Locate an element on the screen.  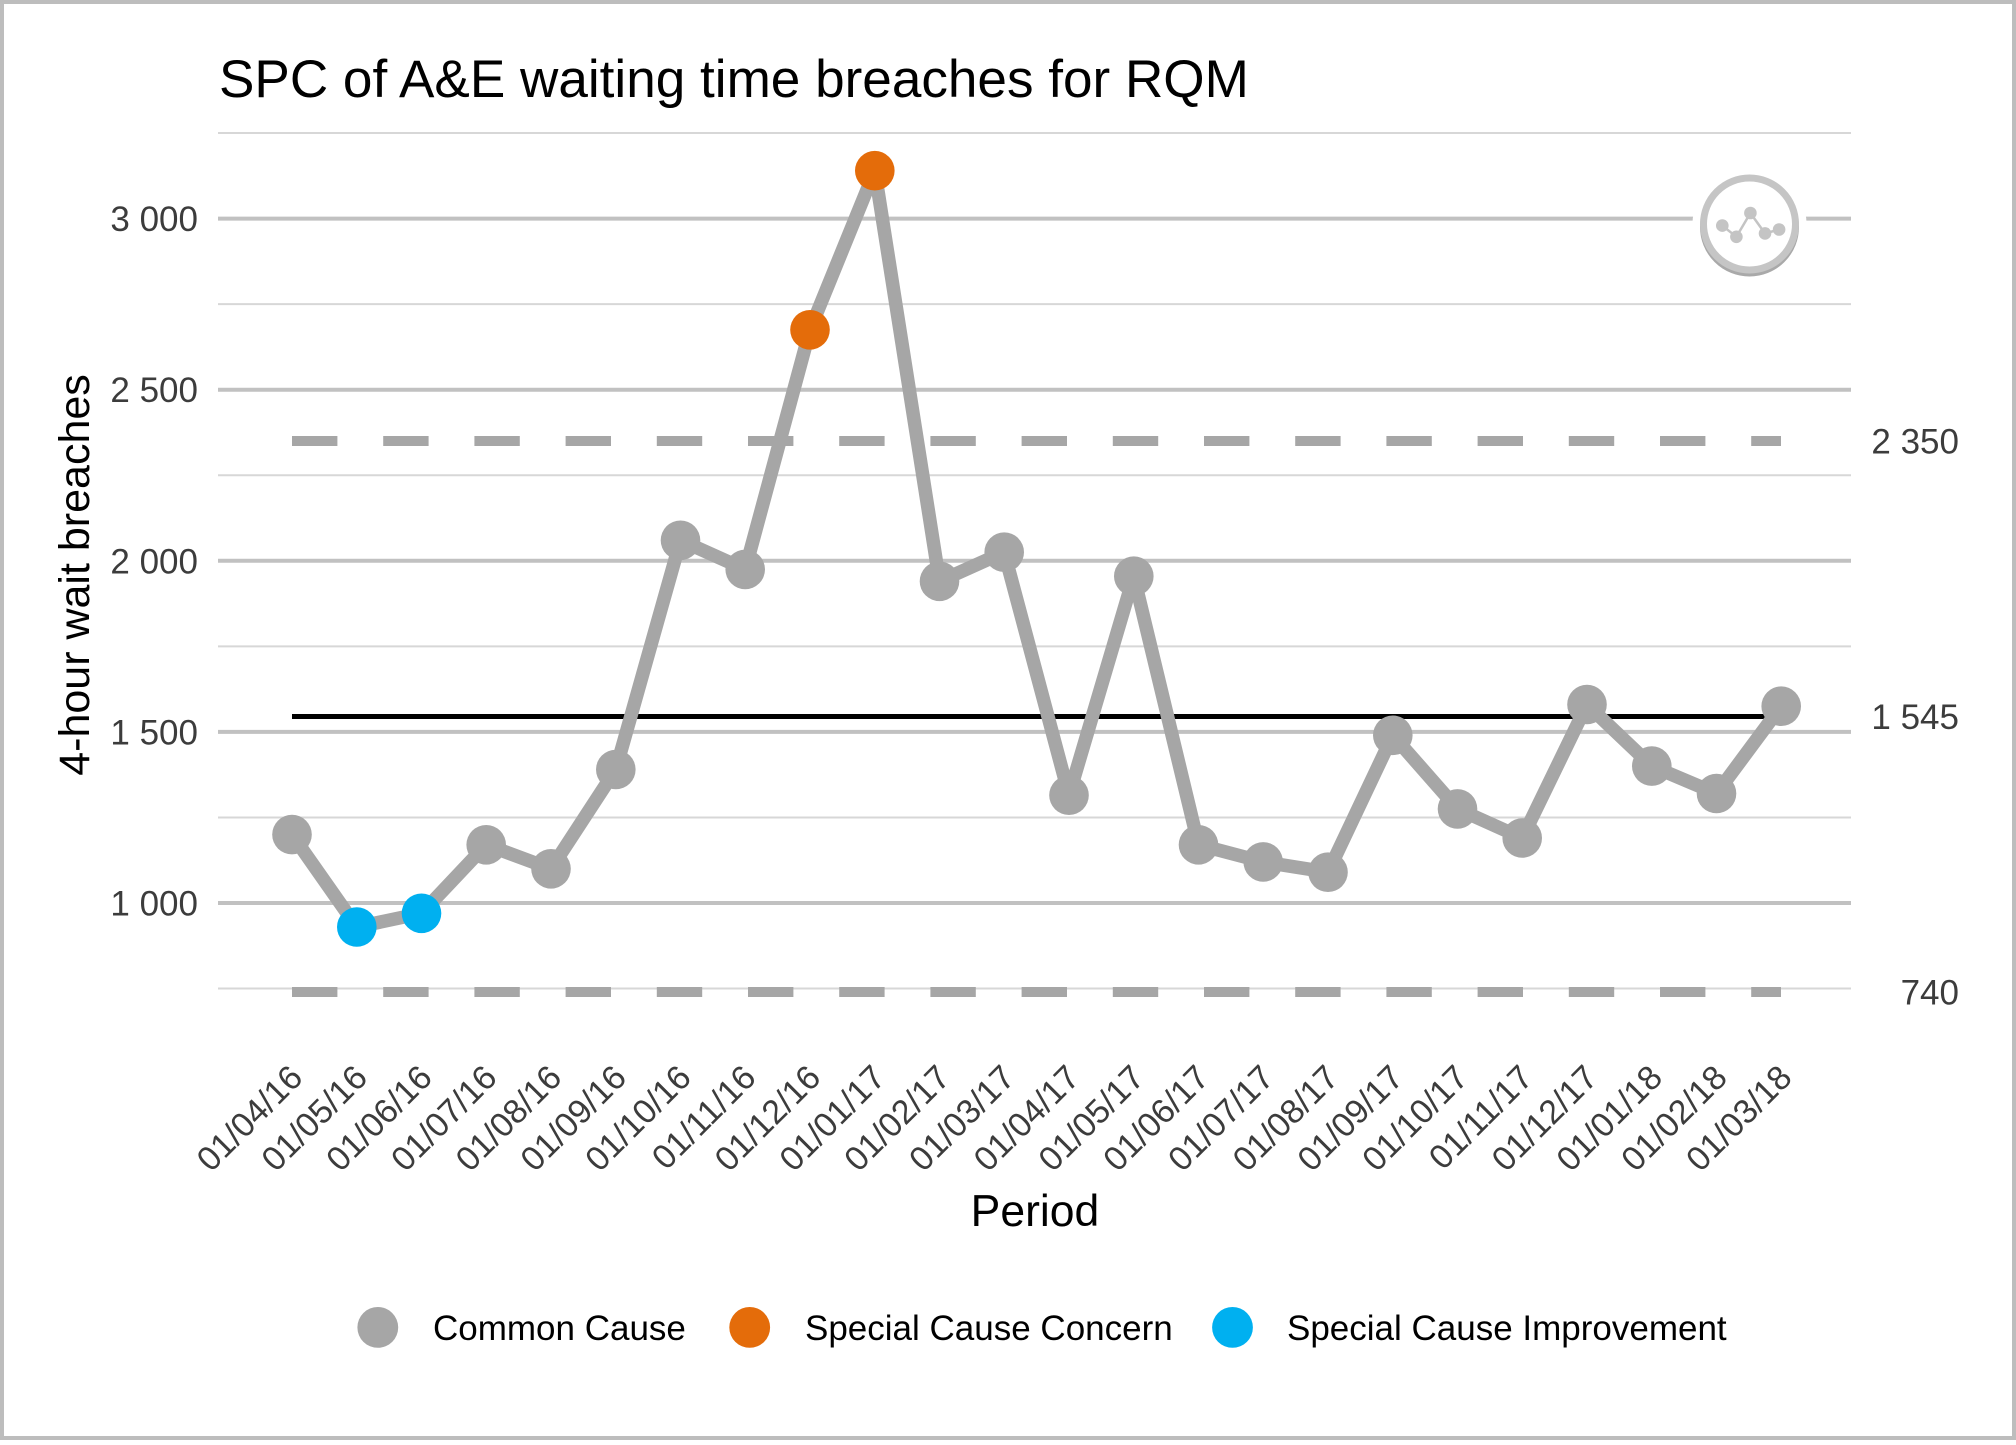
svg-text: 2 350 is located at coordinates (1915, 442).